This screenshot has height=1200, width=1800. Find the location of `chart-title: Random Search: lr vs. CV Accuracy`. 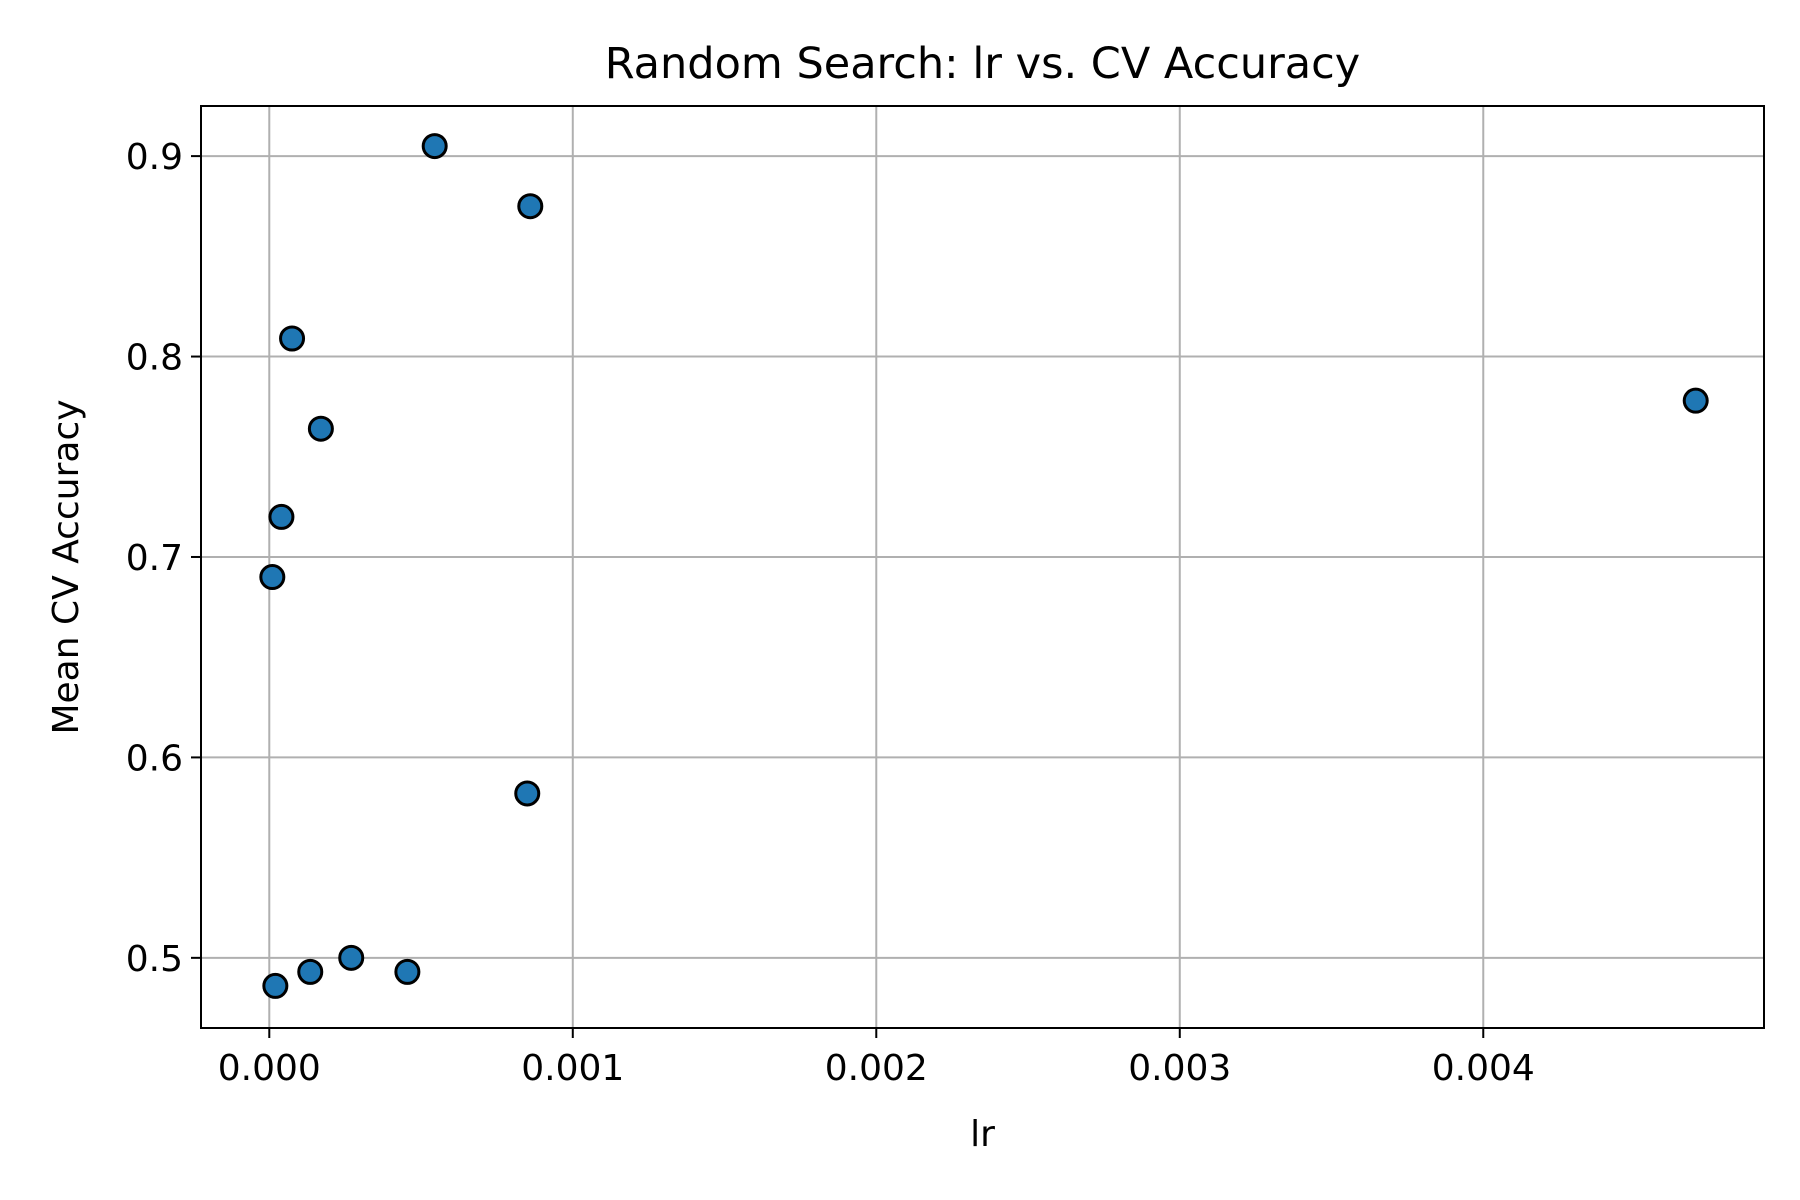

chart-title: Random Search: lr vs. CV Accuracy is located at coordinates (982, 64).